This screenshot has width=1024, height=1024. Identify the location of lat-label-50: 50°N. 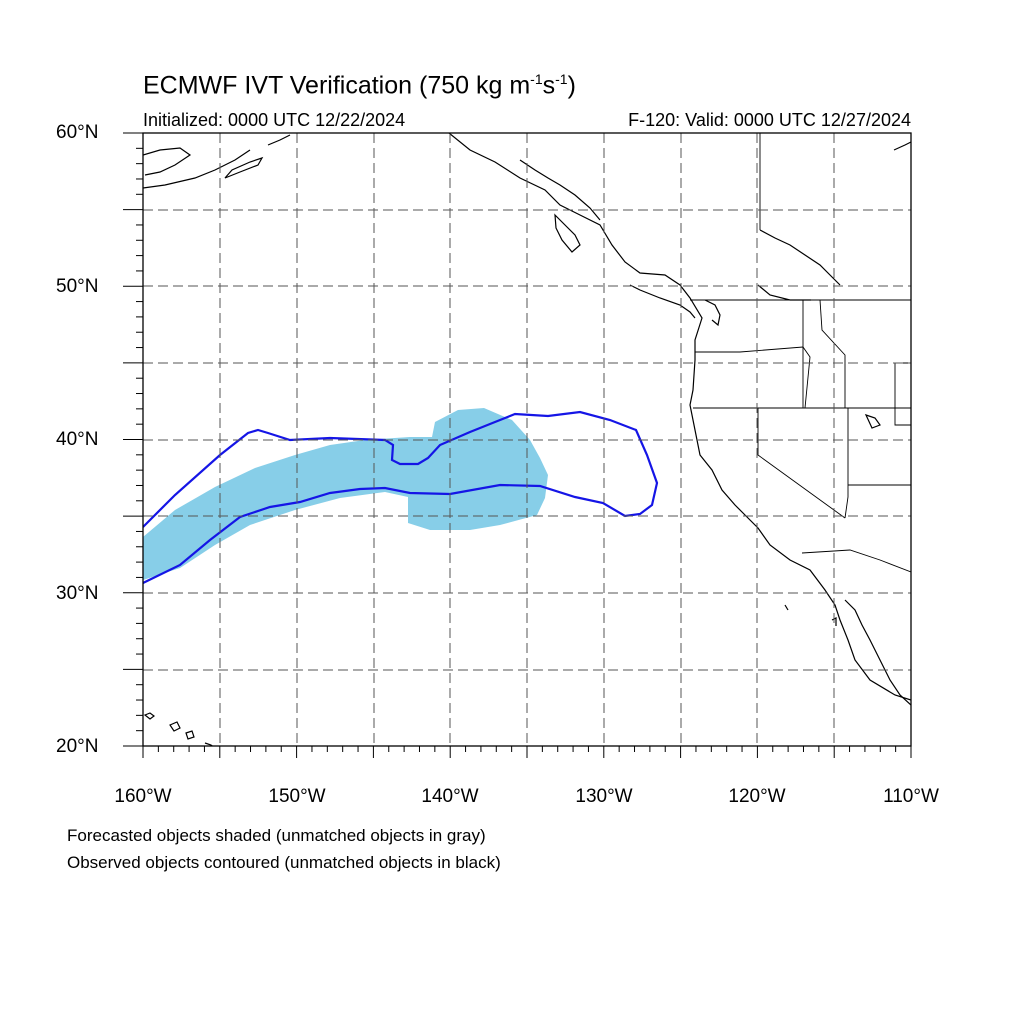
(77, 286).